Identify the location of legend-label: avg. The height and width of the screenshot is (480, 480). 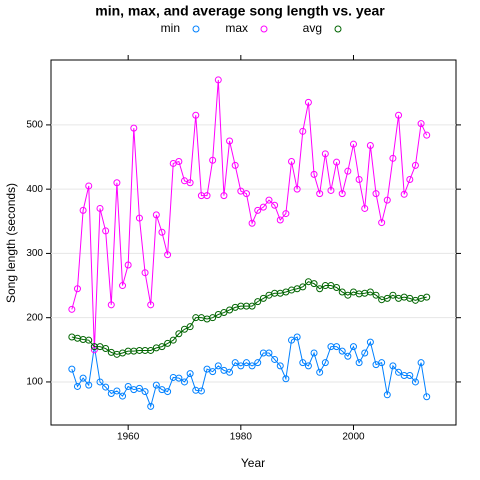
(312, 28).